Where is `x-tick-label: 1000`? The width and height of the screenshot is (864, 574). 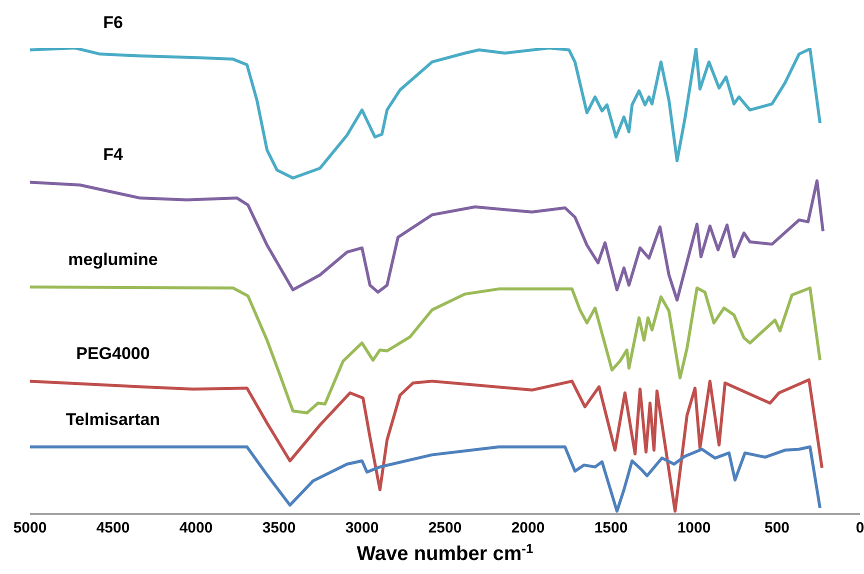
x-tick-label: 1000 is located at coordinates (694, 528).